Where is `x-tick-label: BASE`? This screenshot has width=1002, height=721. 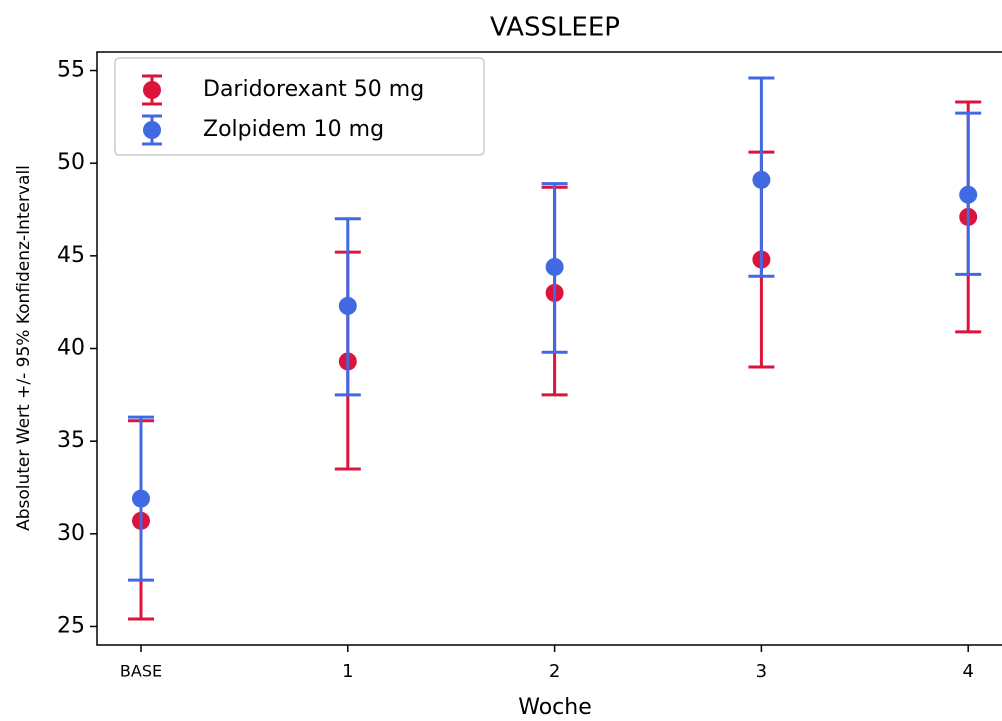
x-tick-label: BASE is located at coordinates (141, 671).